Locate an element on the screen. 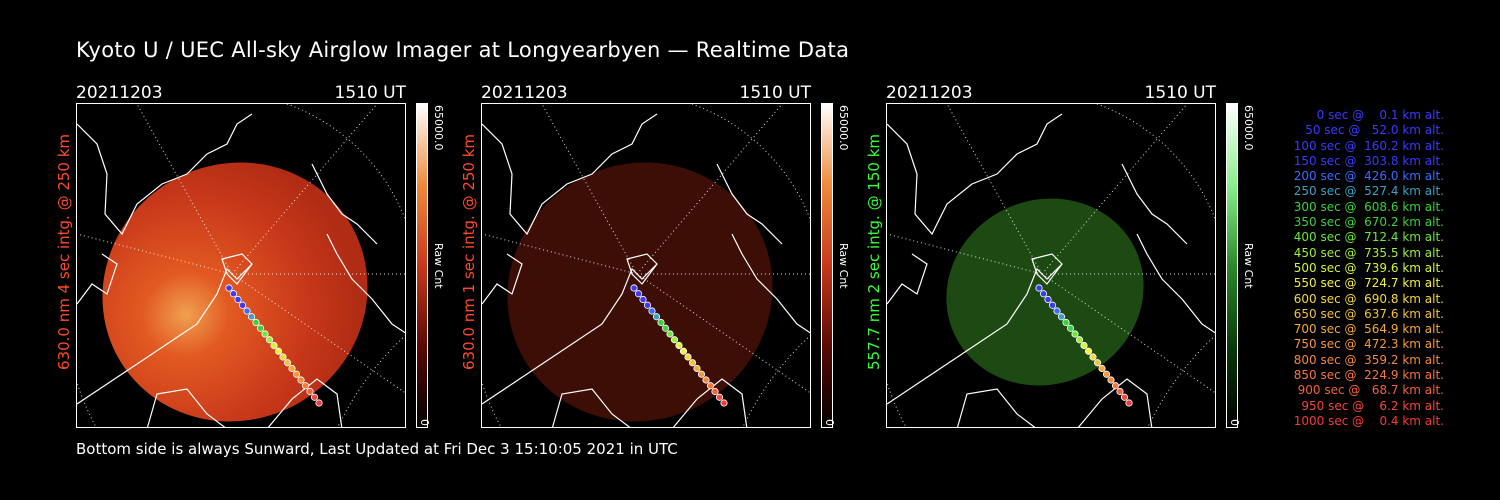 Image resolution: width=1500 pixels, height=500 pixels. legend-item: 1000 sec @ 0.4 km alt. is located at coordinates (1368, 420).